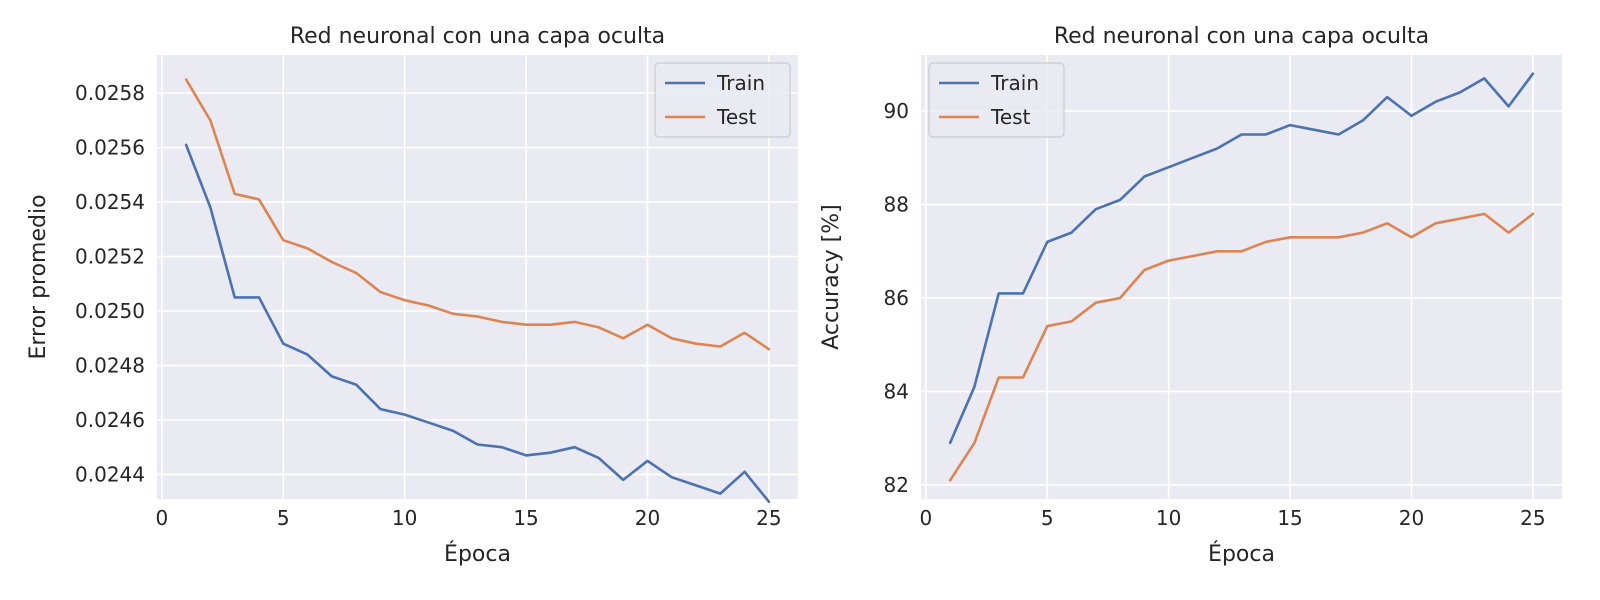  What do you see at coordinates (38, 276) in the screenshot?
I see `y-axis-label: Error promedio` at bounding box center [38, 276].